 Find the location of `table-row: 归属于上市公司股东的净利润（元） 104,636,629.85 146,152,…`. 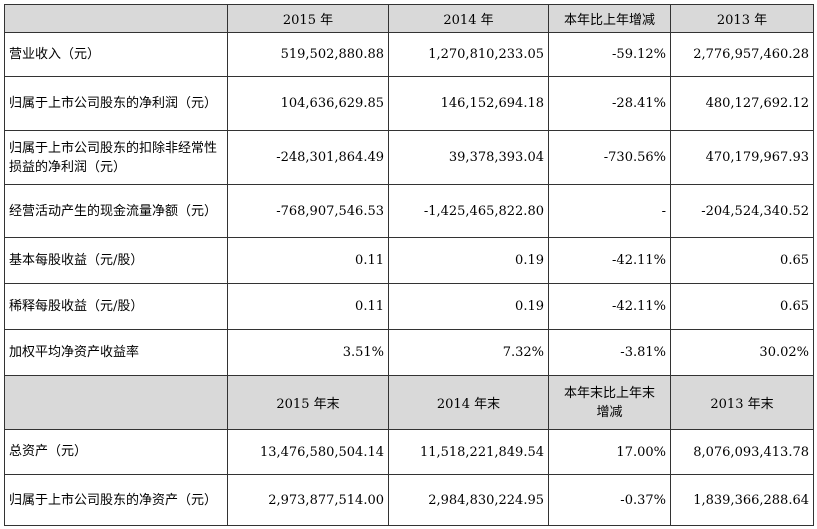

table-row: 归属于上市公司股东的净利润（元） 104,636,629.85 146,152,… is located at coordinates (409, 103).